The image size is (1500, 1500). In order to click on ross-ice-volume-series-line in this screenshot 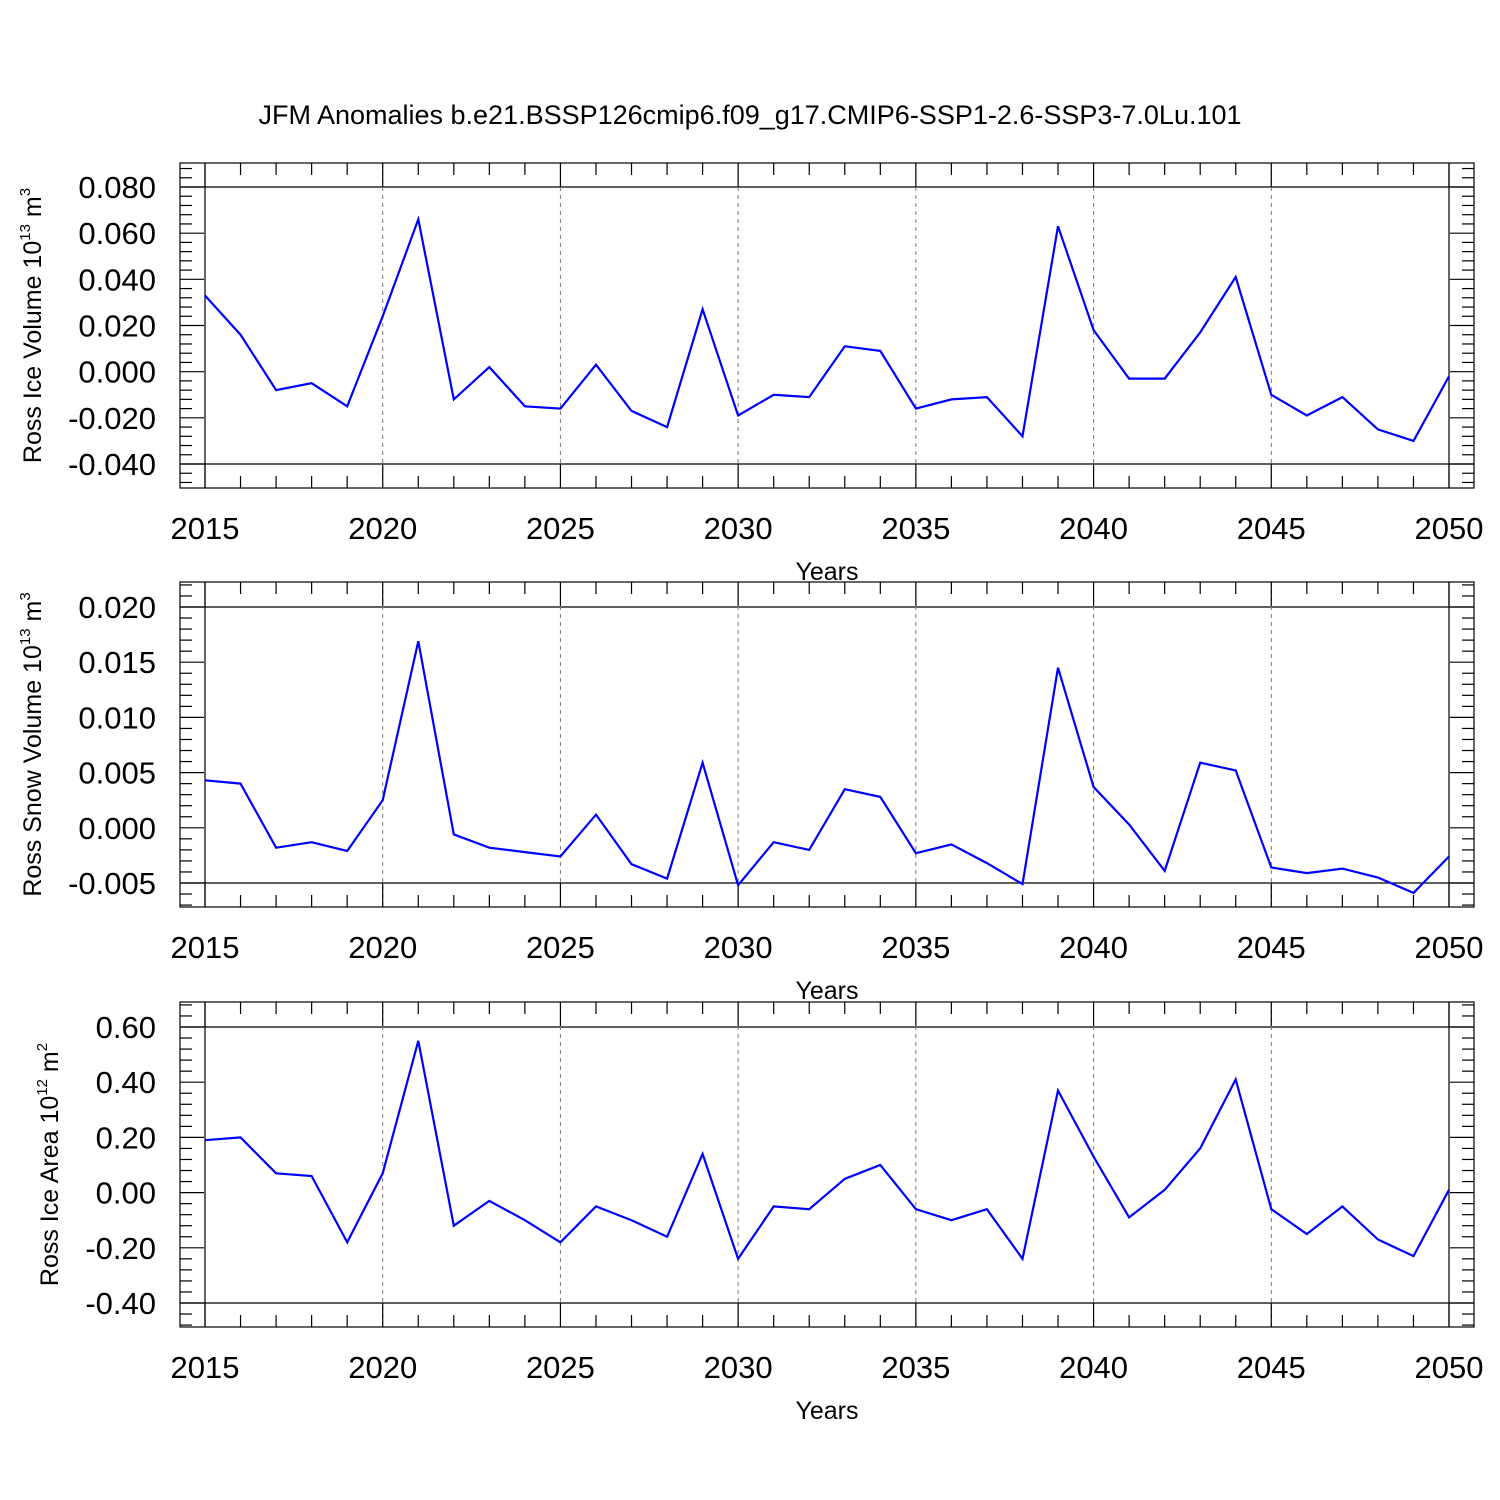, I will do `click(827, 329)`.